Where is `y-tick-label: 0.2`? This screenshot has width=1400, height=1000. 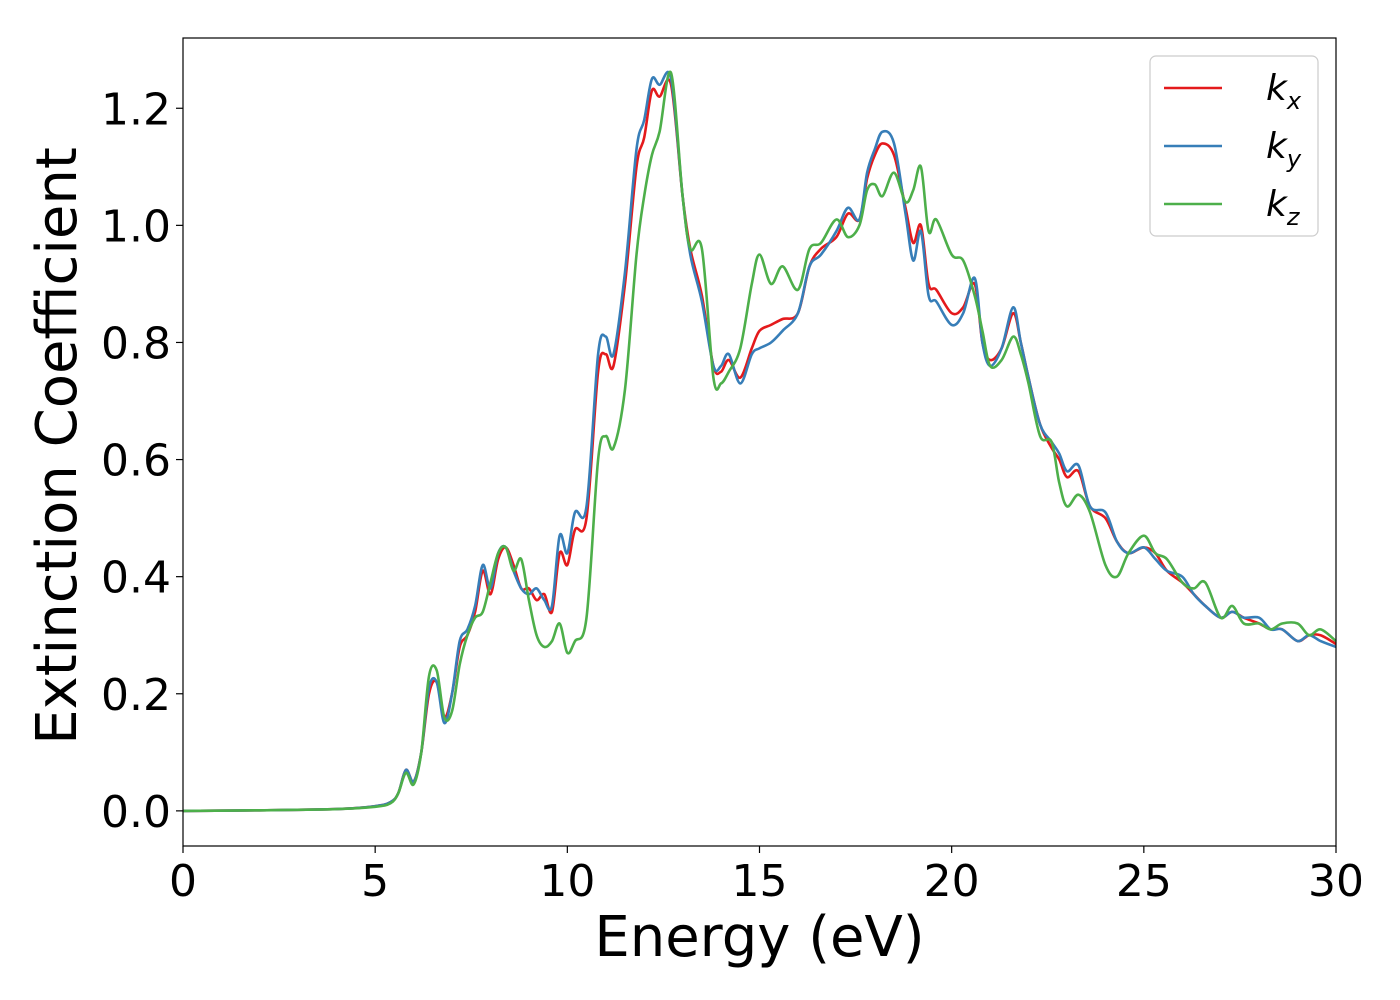
y-tick-label: 0.2 is located at coordinates (136, 695).